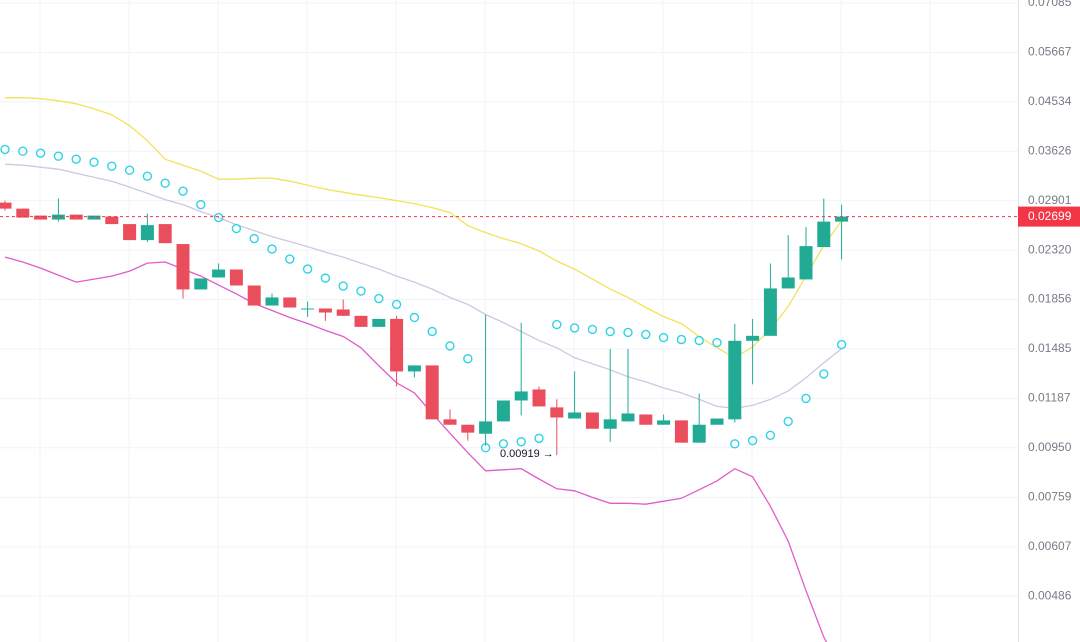 The image size is (1080, 642). I want to click on y-tick-label: 0.01485, so click(1050, 348).